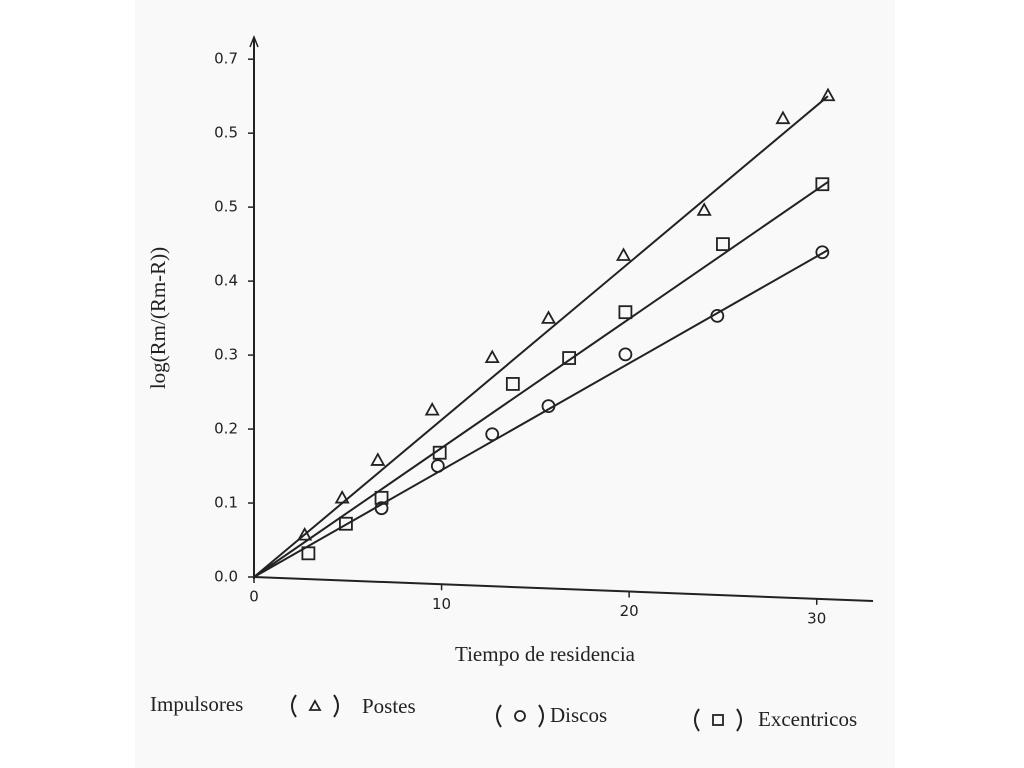  Describe the element at coordinates (254, 597) in the screenshot. I see `x-tick-label: 0` at that location.